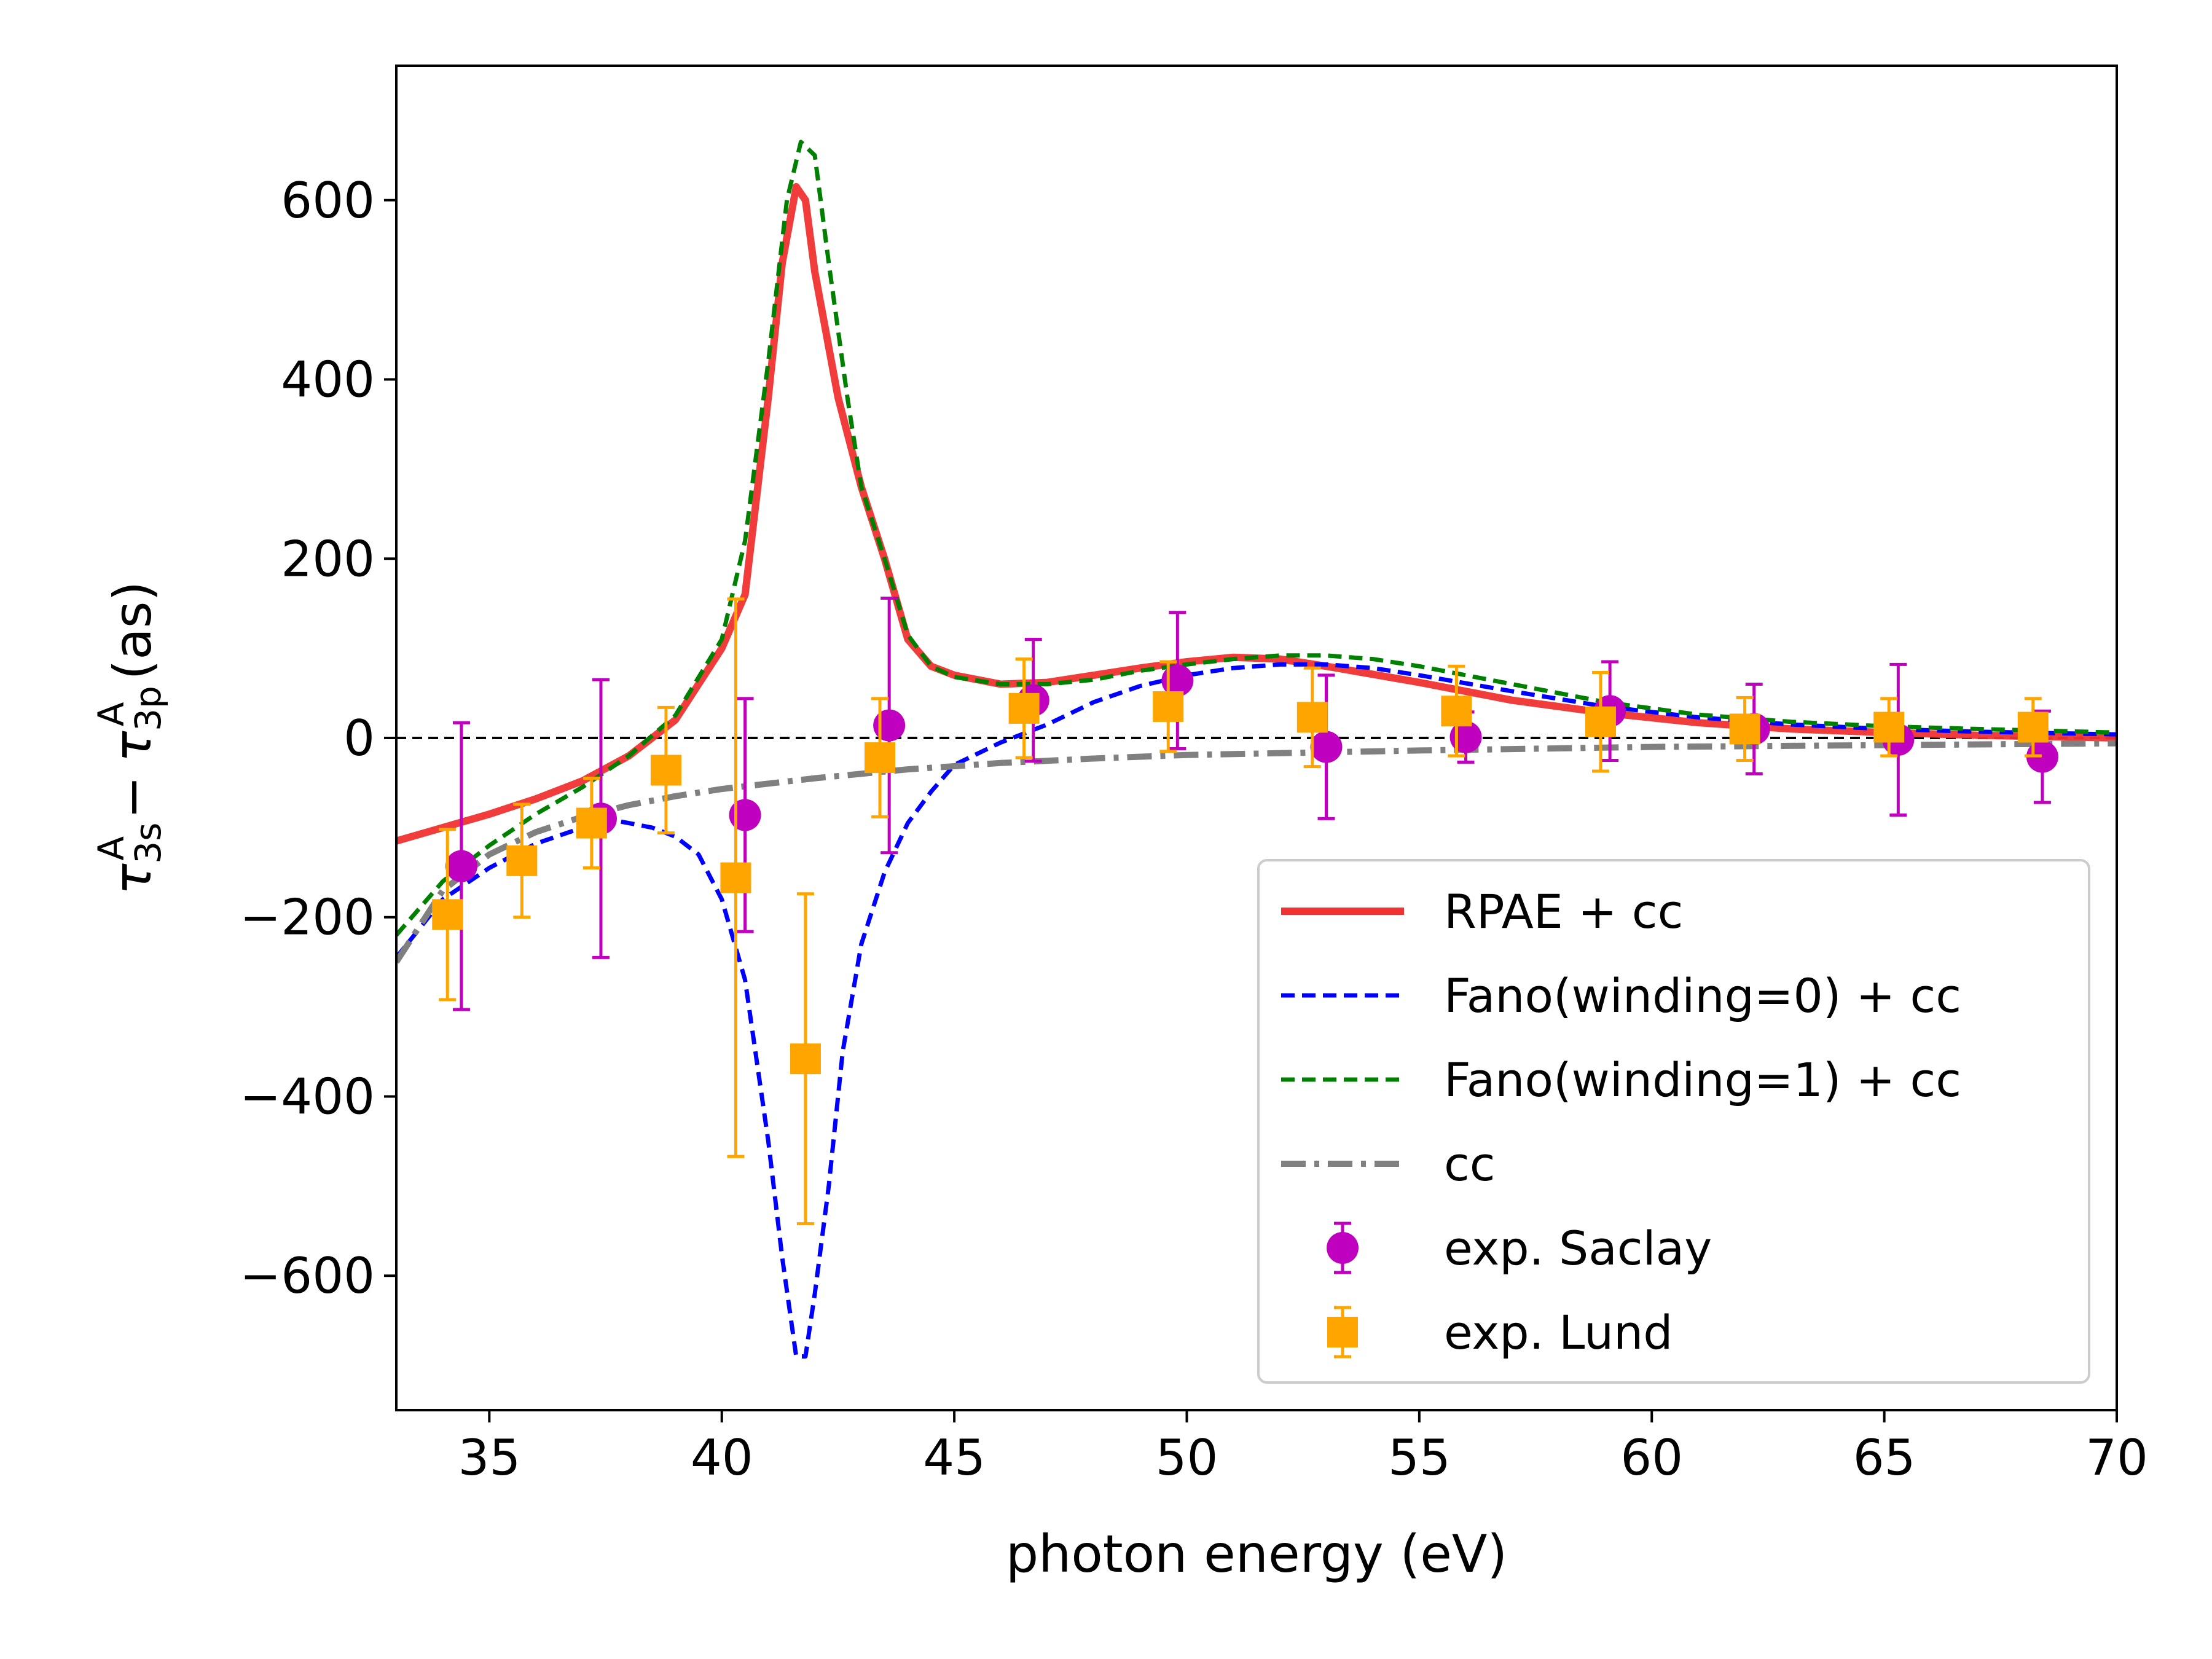 This screenshot has height=1659, width=2212. I want to click on y-label-sub1: 3s, so click(148, 843).